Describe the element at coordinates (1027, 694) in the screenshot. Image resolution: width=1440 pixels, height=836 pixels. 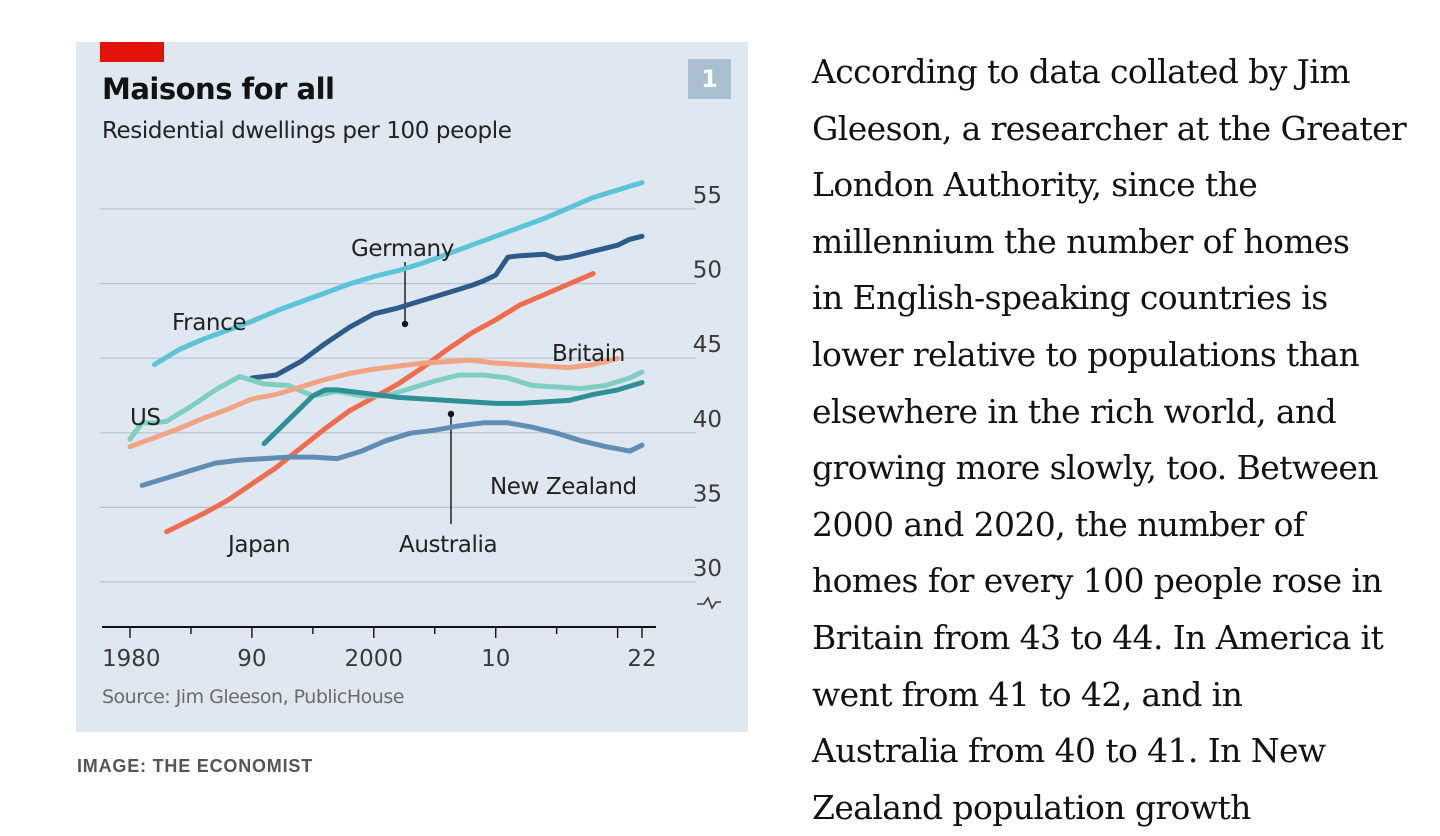
I see `article-line: went from 41 to 42, and in` at that location.